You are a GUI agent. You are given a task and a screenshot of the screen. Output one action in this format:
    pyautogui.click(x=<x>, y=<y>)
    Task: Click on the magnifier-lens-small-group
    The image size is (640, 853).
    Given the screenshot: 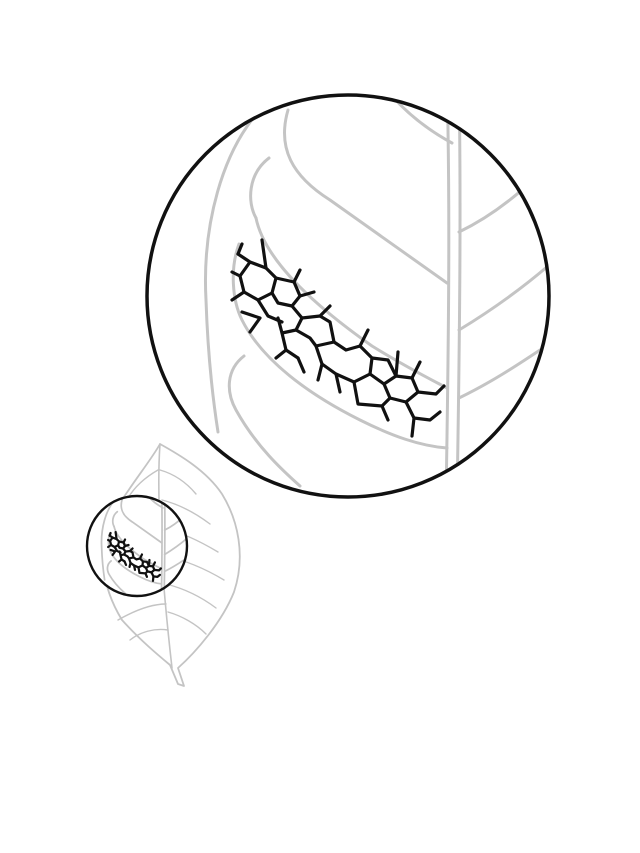 What is the action you would take?
    pyautogui.click(x=137, y=544)
    